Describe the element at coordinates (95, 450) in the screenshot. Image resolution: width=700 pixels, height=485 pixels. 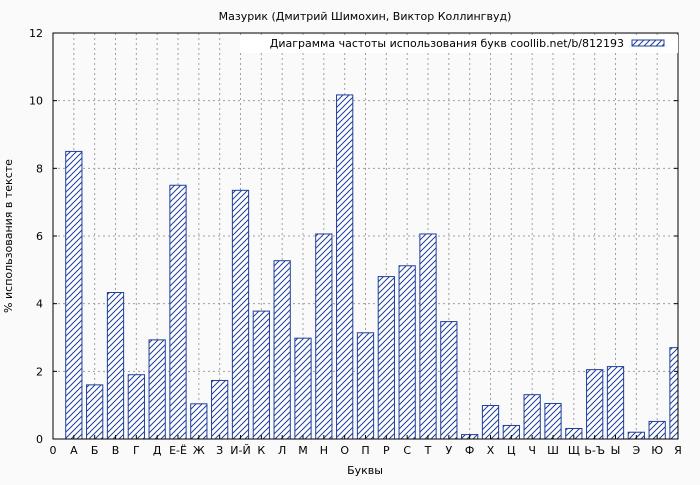
I see `x-tick-label: Б` at that location.